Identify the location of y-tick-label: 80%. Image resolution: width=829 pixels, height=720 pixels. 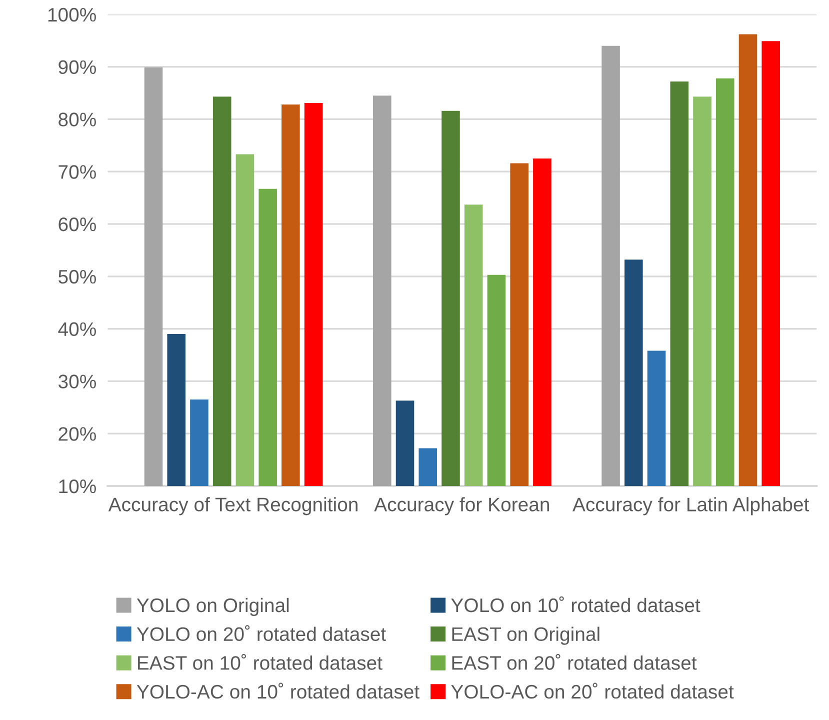
(77, 119).